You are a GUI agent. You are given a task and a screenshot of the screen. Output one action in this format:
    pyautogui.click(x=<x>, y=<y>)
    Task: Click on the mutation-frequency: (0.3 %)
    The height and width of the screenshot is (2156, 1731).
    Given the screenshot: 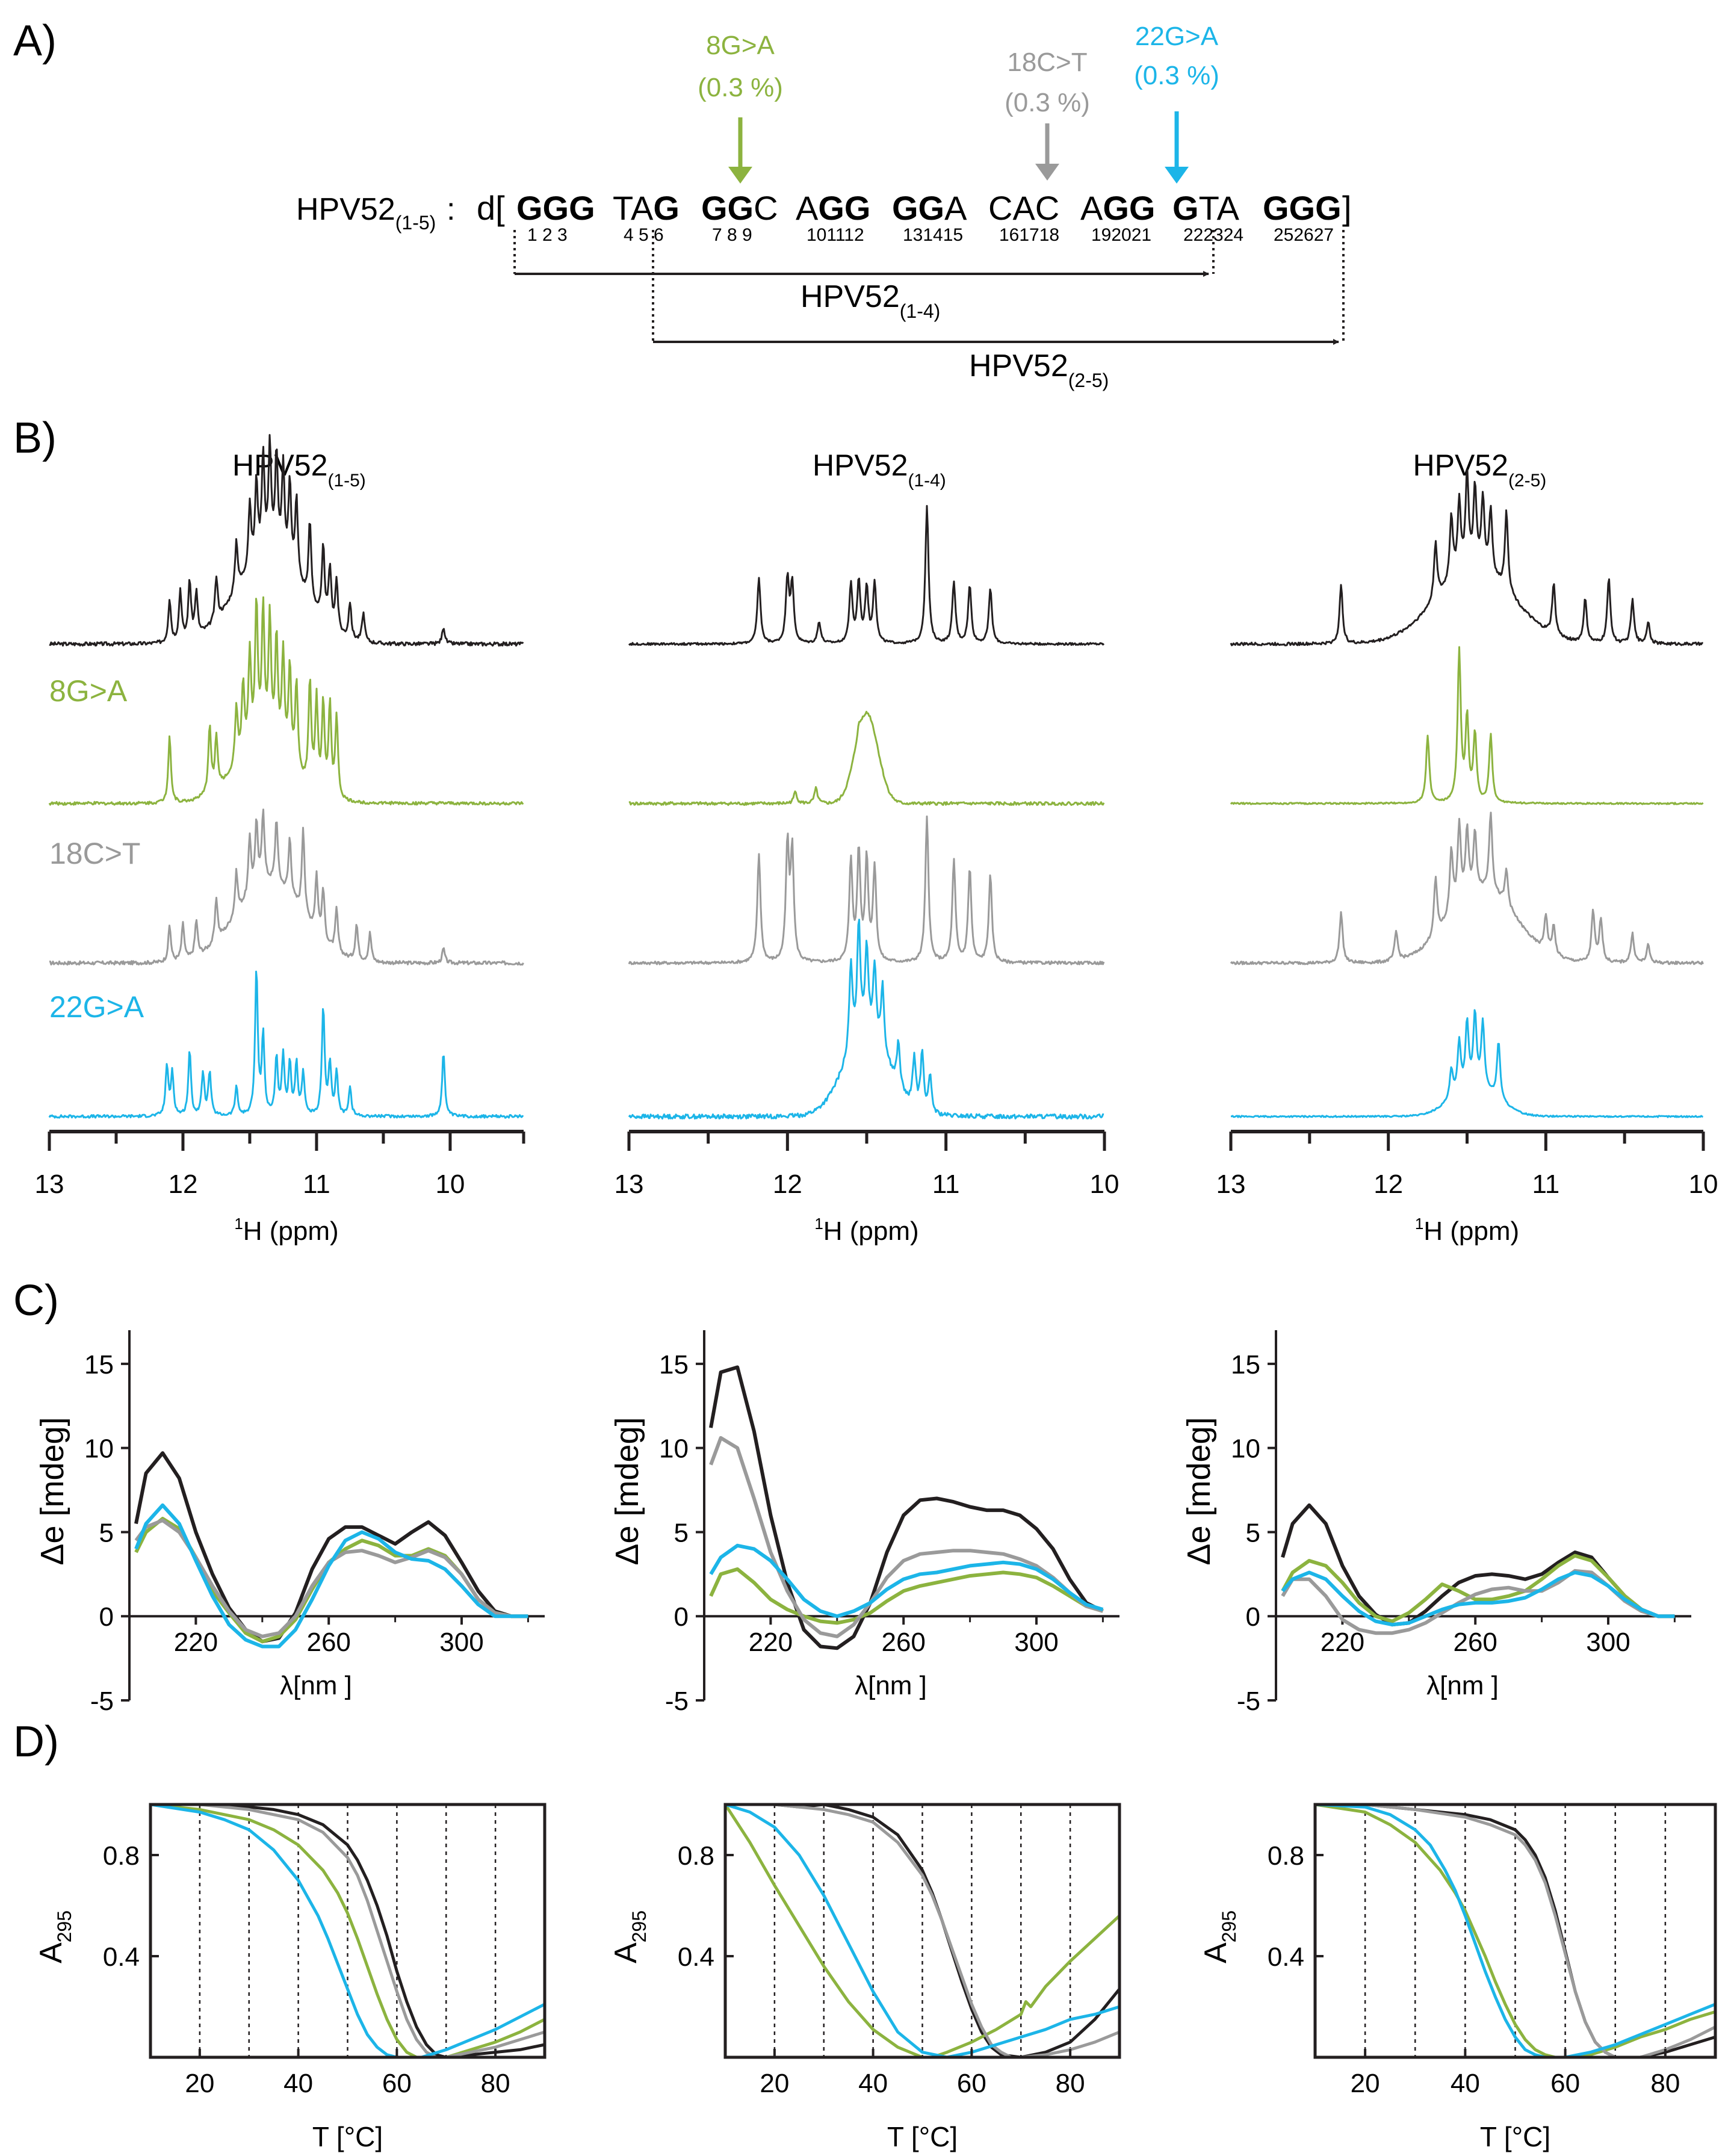 What is the action you would take?
    pyautogui.click(x=1047, y=103)
    